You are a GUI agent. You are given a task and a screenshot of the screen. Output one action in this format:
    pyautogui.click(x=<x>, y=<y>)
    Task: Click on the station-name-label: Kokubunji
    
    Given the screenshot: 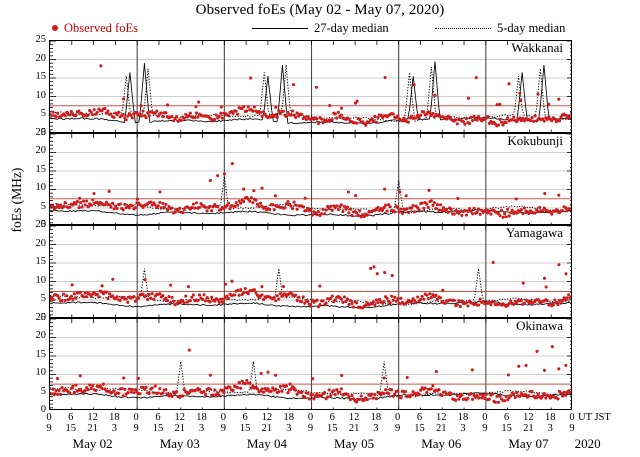 What is the action you would take?
    pyautogui.click(x=535, y=140)
    